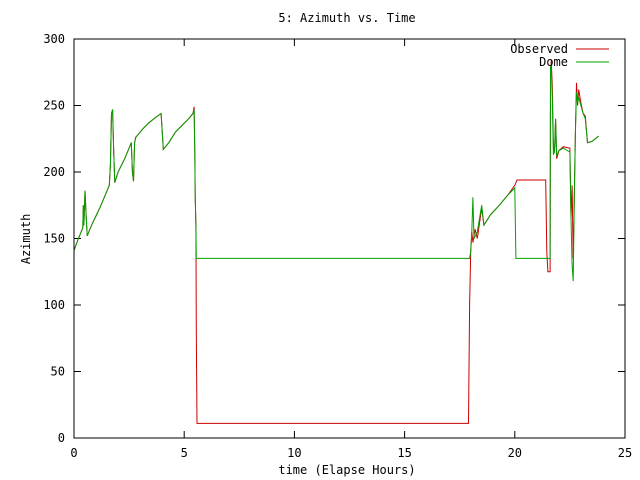  I want to click on y-tick-label: 300, so click(54, 39).